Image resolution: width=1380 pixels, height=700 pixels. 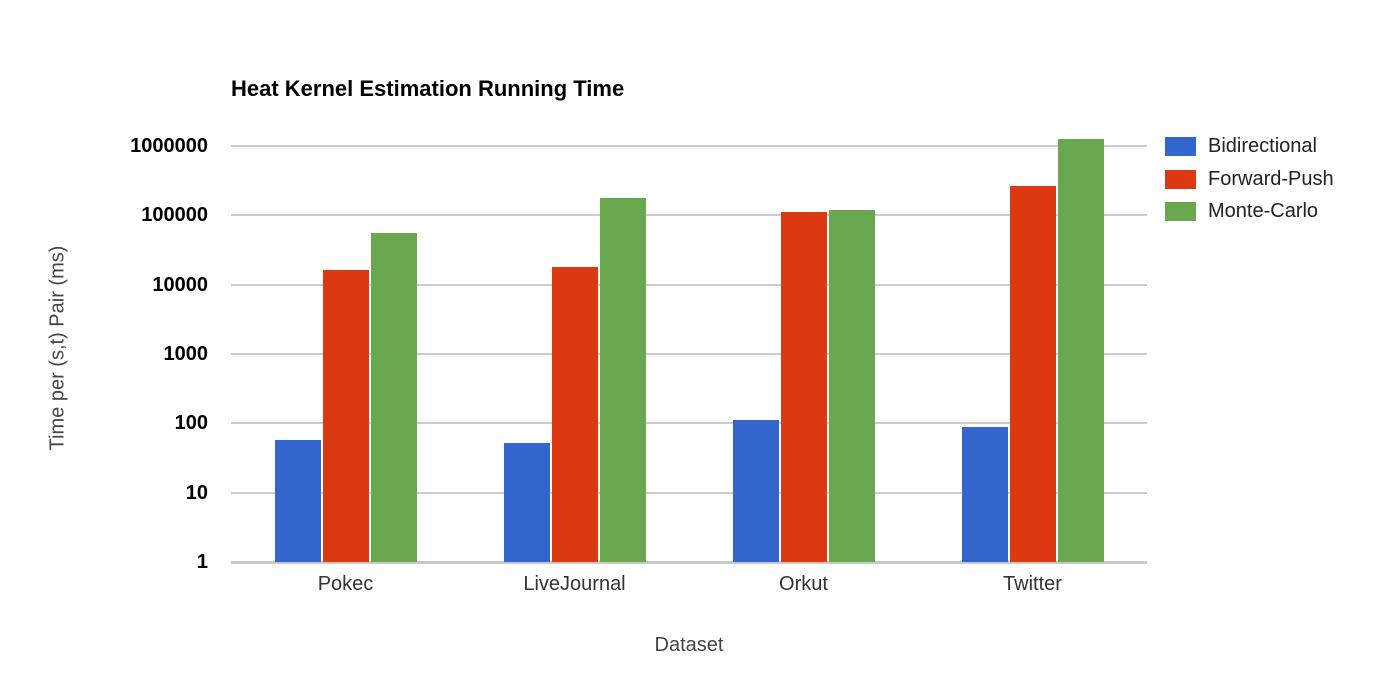 I want to click on legend-label: Bidirectional, so click(x=1262, y=146).